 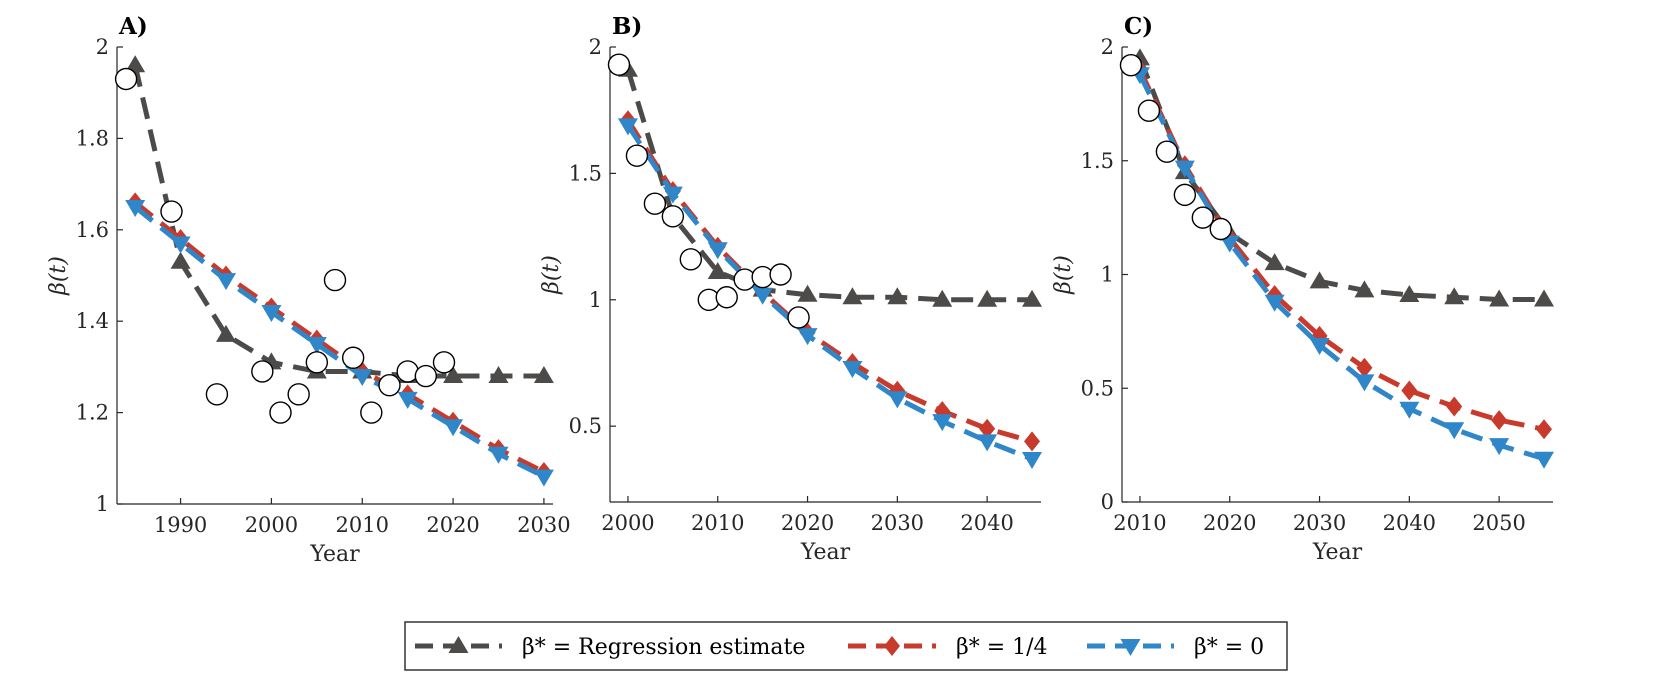 What do you see at coordinates (458, 644) in the screenshot?
I see `legend-marker-regression` at bounding box center [458, 644].